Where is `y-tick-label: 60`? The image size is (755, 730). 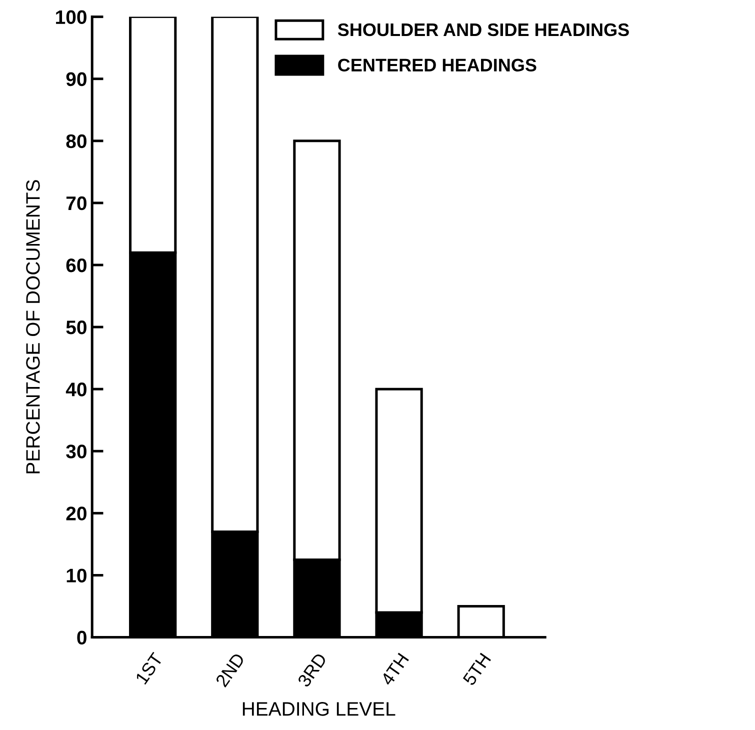 y-tick-label: 60 is located at coordinates (76, 265).